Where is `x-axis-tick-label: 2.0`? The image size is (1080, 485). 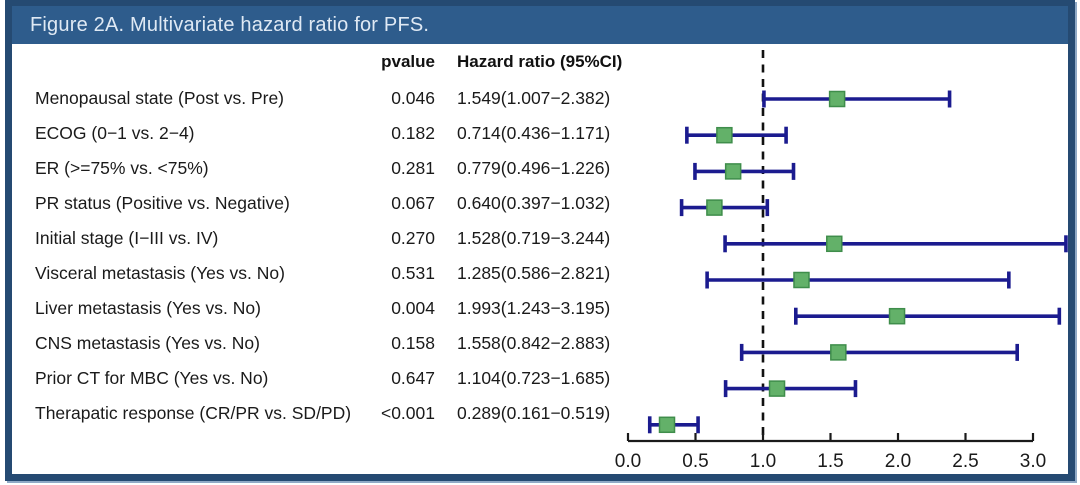
x-axis-tick-label: 2.0 is located at coordinates (898, 461).